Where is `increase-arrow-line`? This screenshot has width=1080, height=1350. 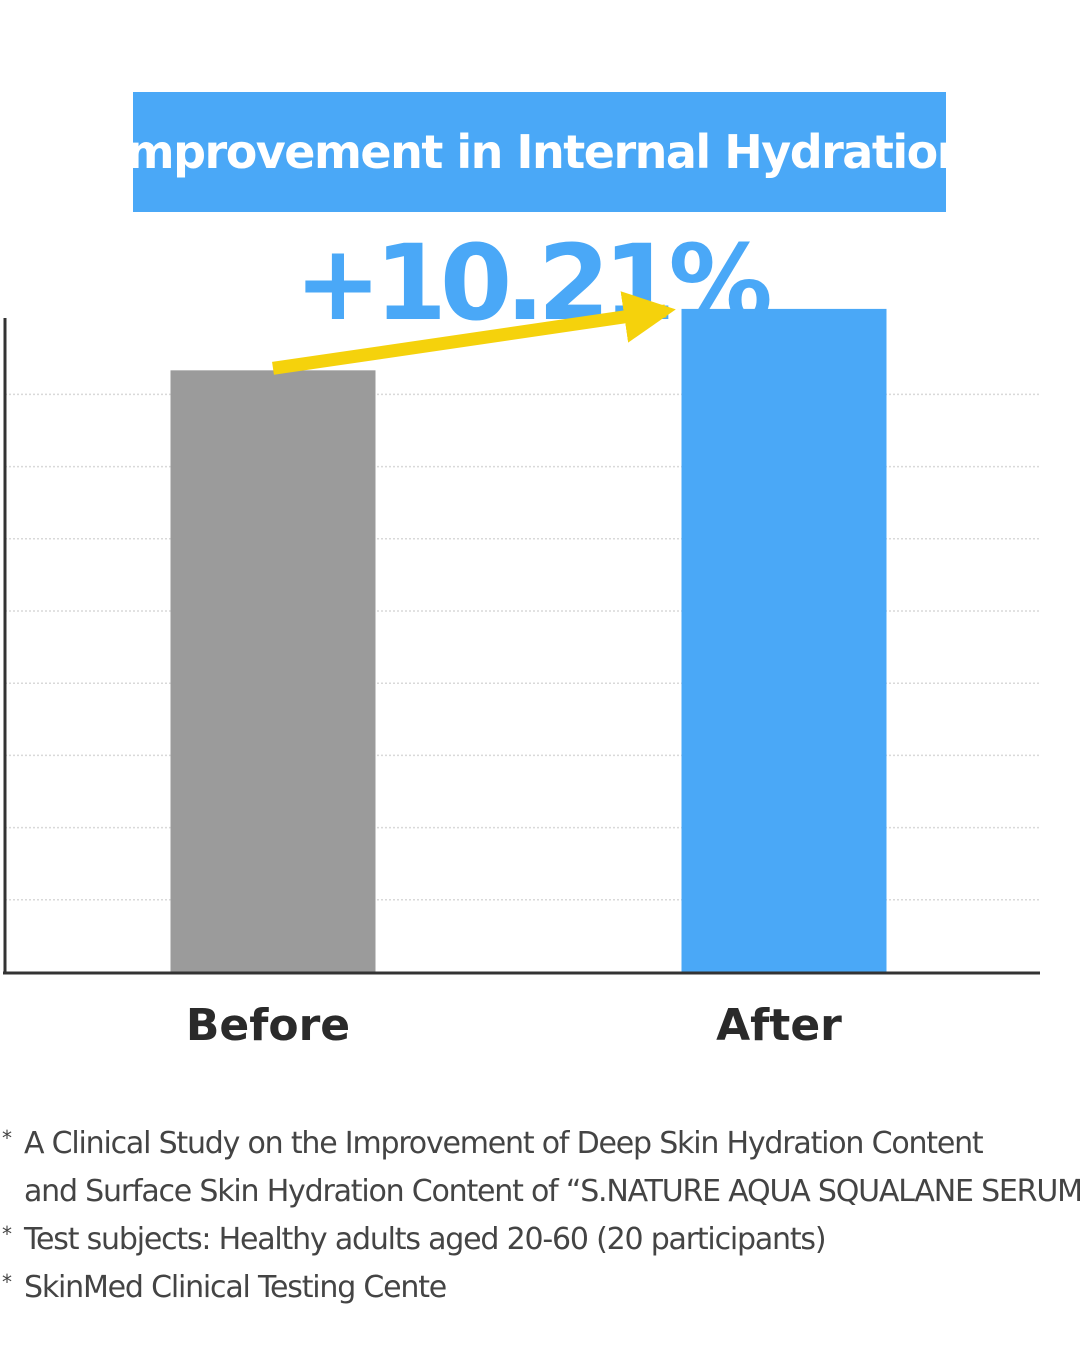
increase-arrow-line is located at coordinates (474, 333).